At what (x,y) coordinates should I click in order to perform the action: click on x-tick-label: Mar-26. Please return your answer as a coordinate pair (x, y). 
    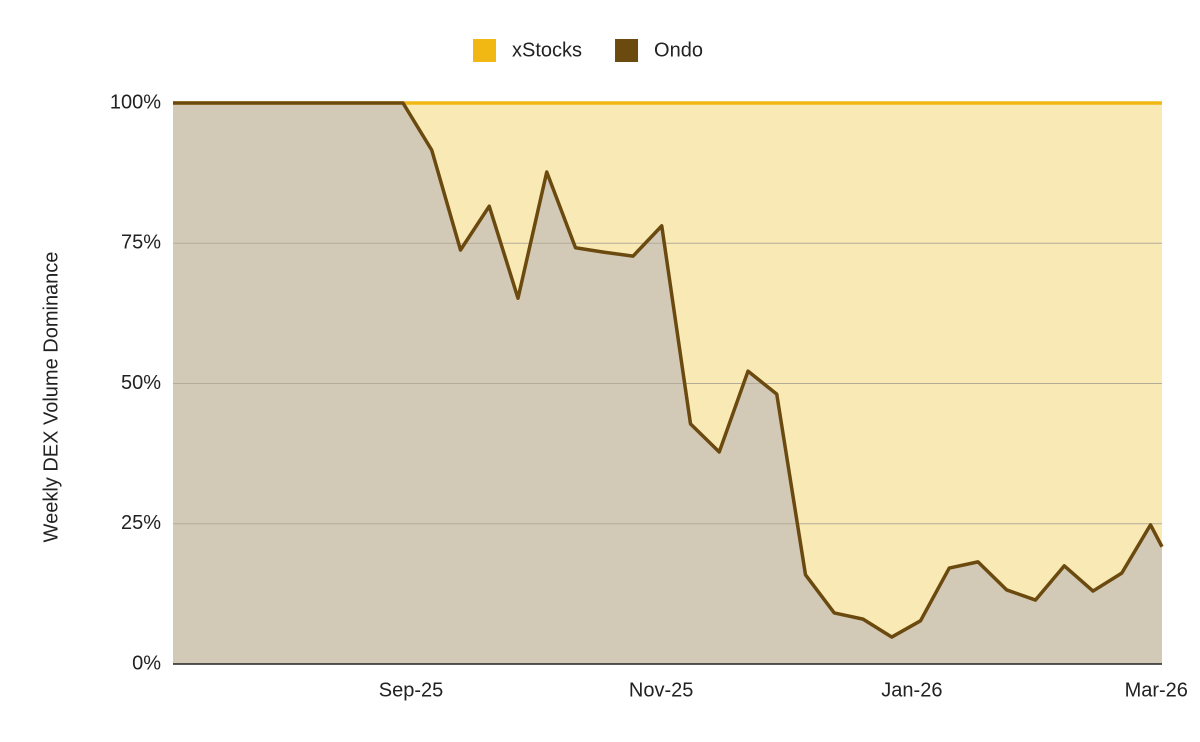
    Looking at the image, I should click on (1156, 690).